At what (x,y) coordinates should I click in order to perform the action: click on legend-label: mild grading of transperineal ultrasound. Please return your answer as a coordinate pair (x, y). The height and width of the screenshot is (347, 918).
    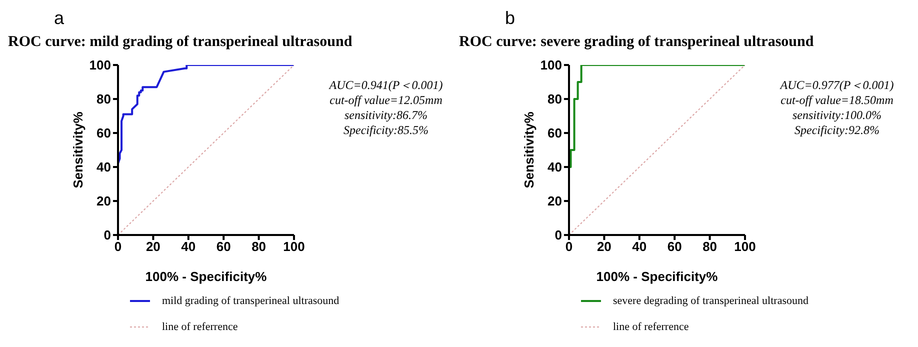
    Looking at the image, I should click on (251, 301).